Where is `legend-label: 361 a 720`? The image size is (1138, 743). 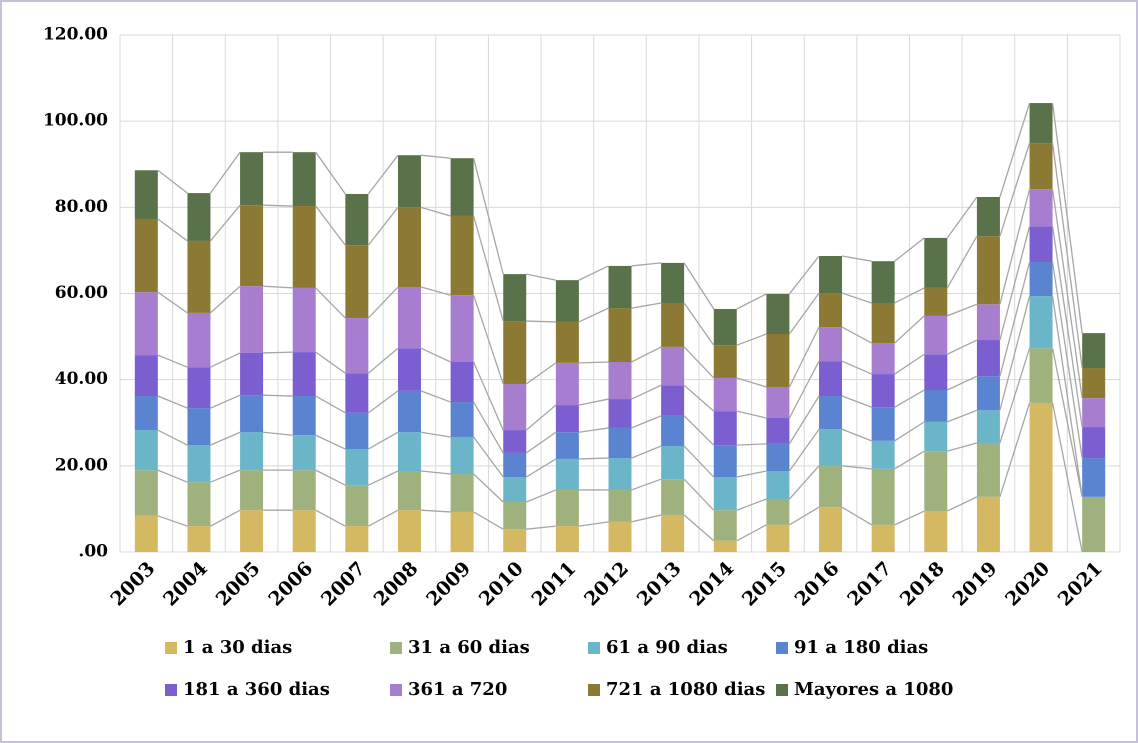 legend-label: 361 a 720 is located at coordinates (457, 689).